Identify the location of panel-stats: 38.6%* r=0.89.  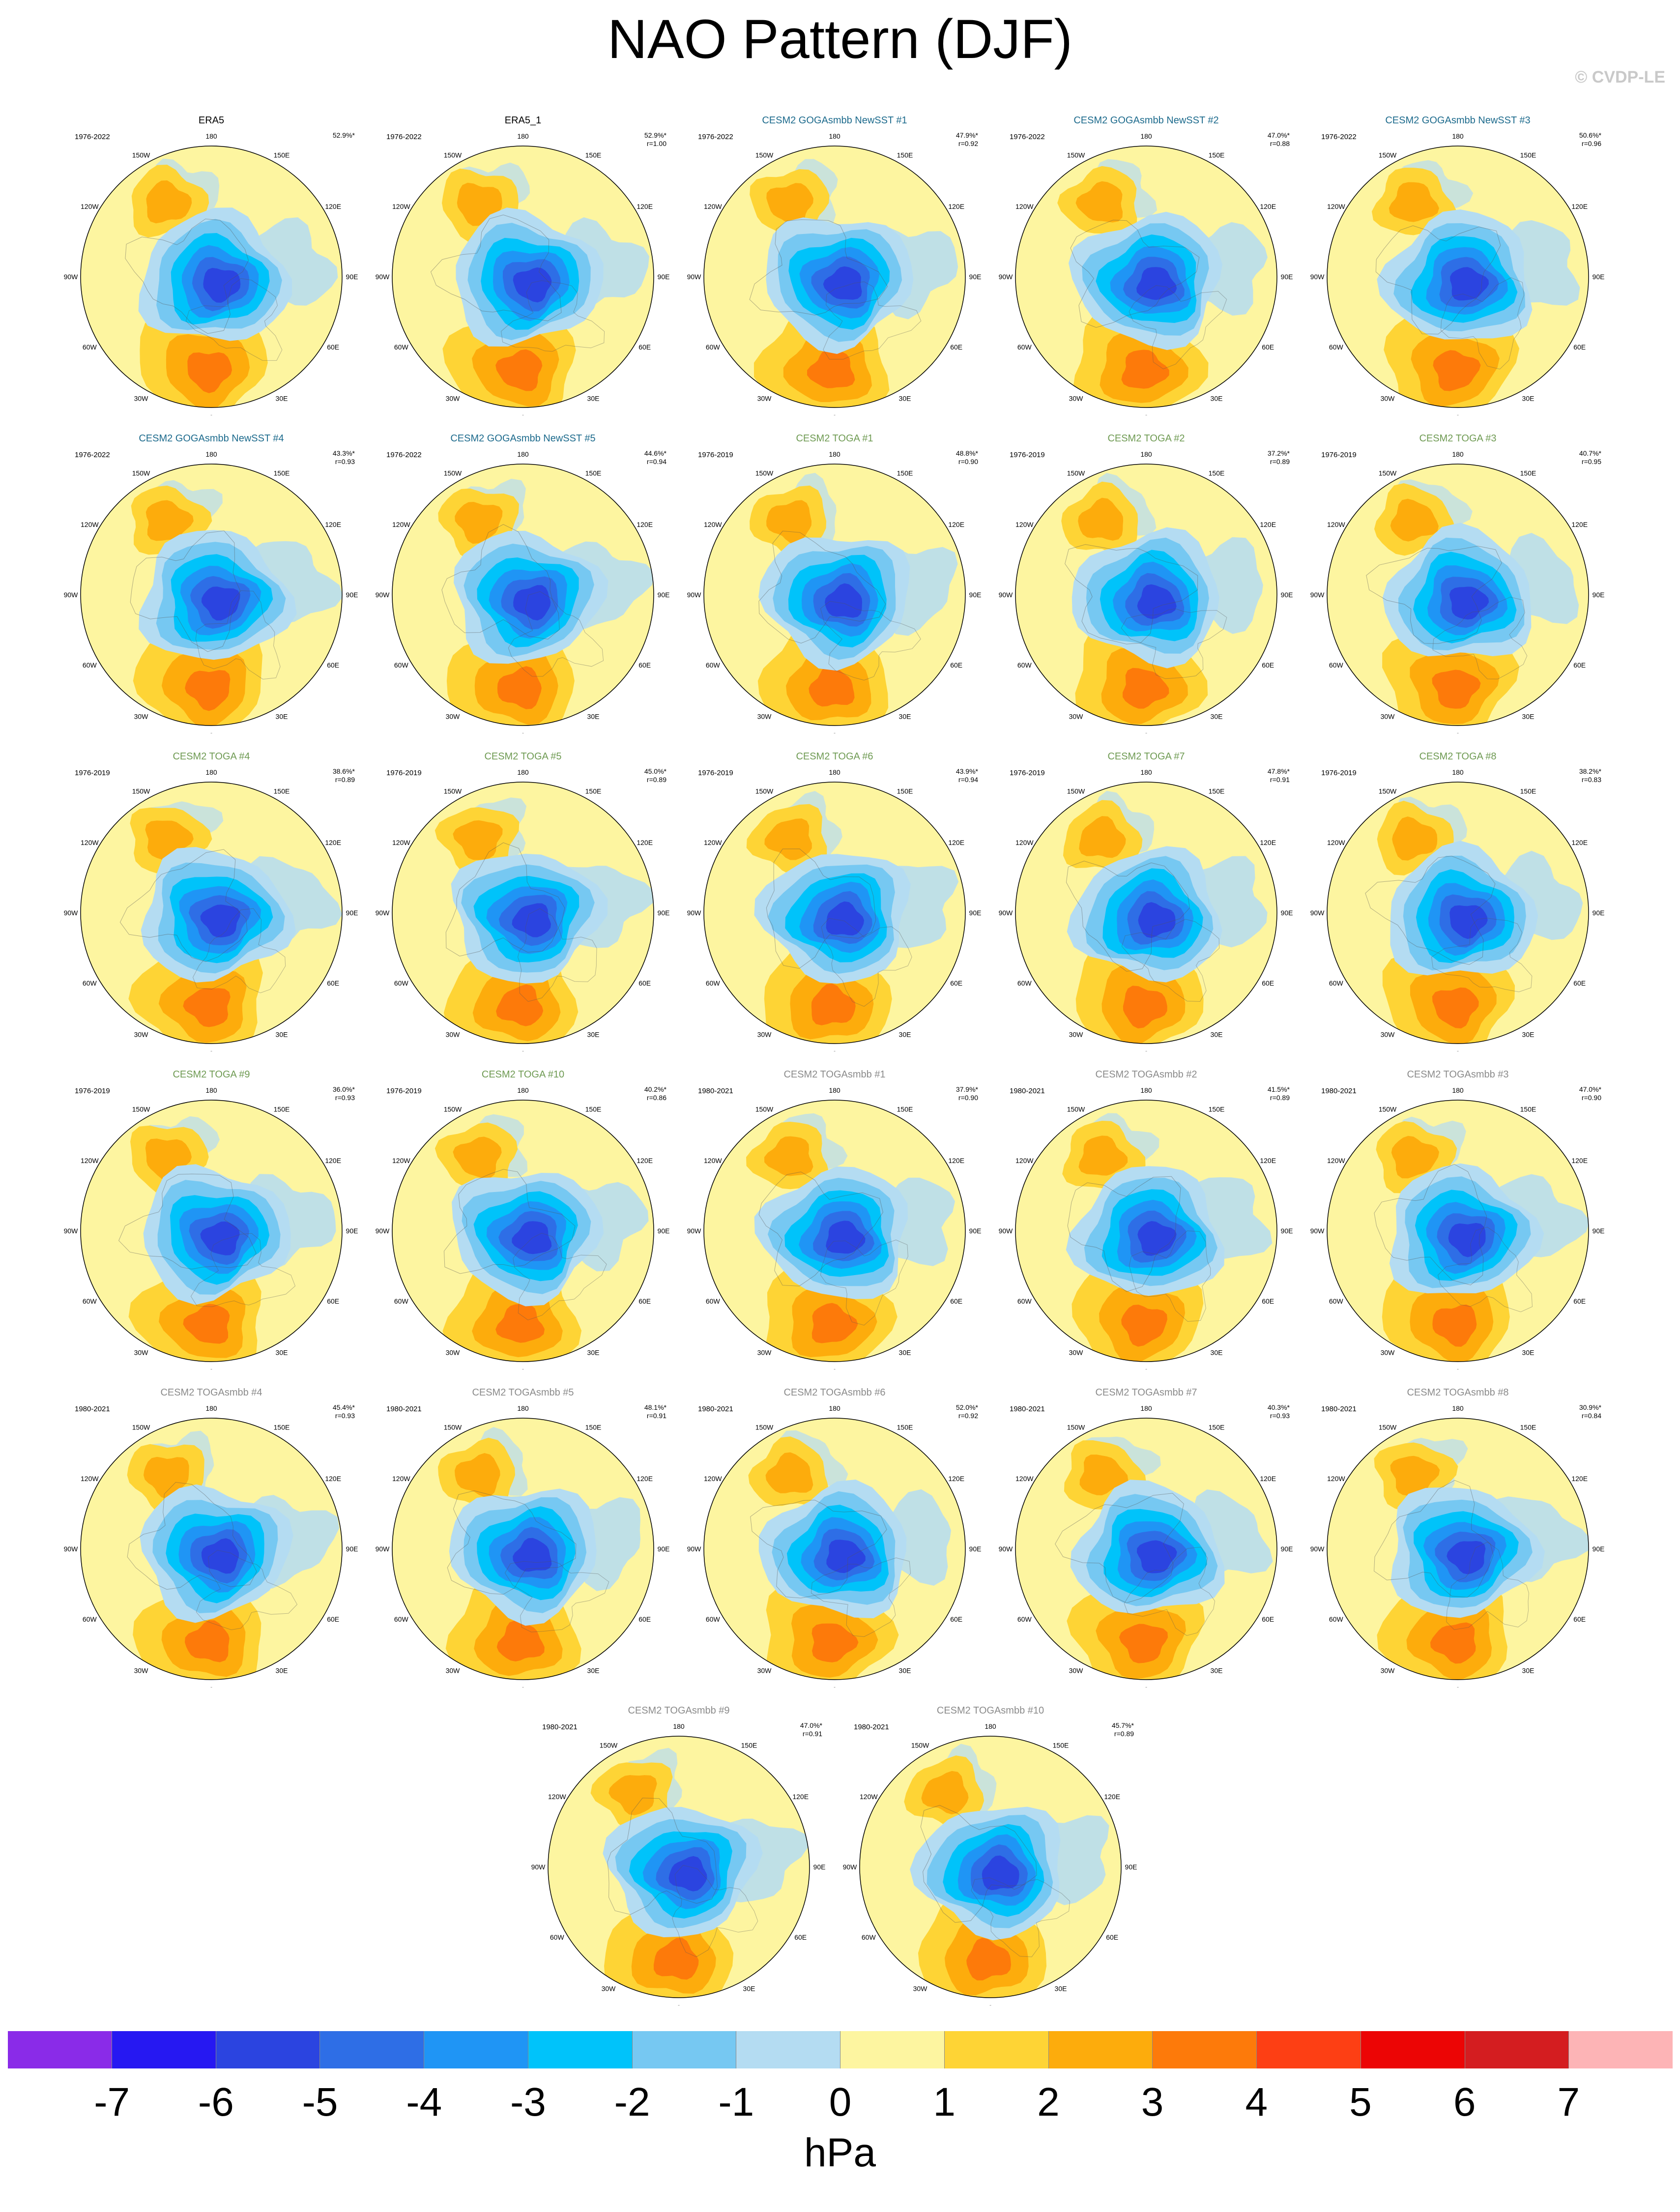
(344, 776).